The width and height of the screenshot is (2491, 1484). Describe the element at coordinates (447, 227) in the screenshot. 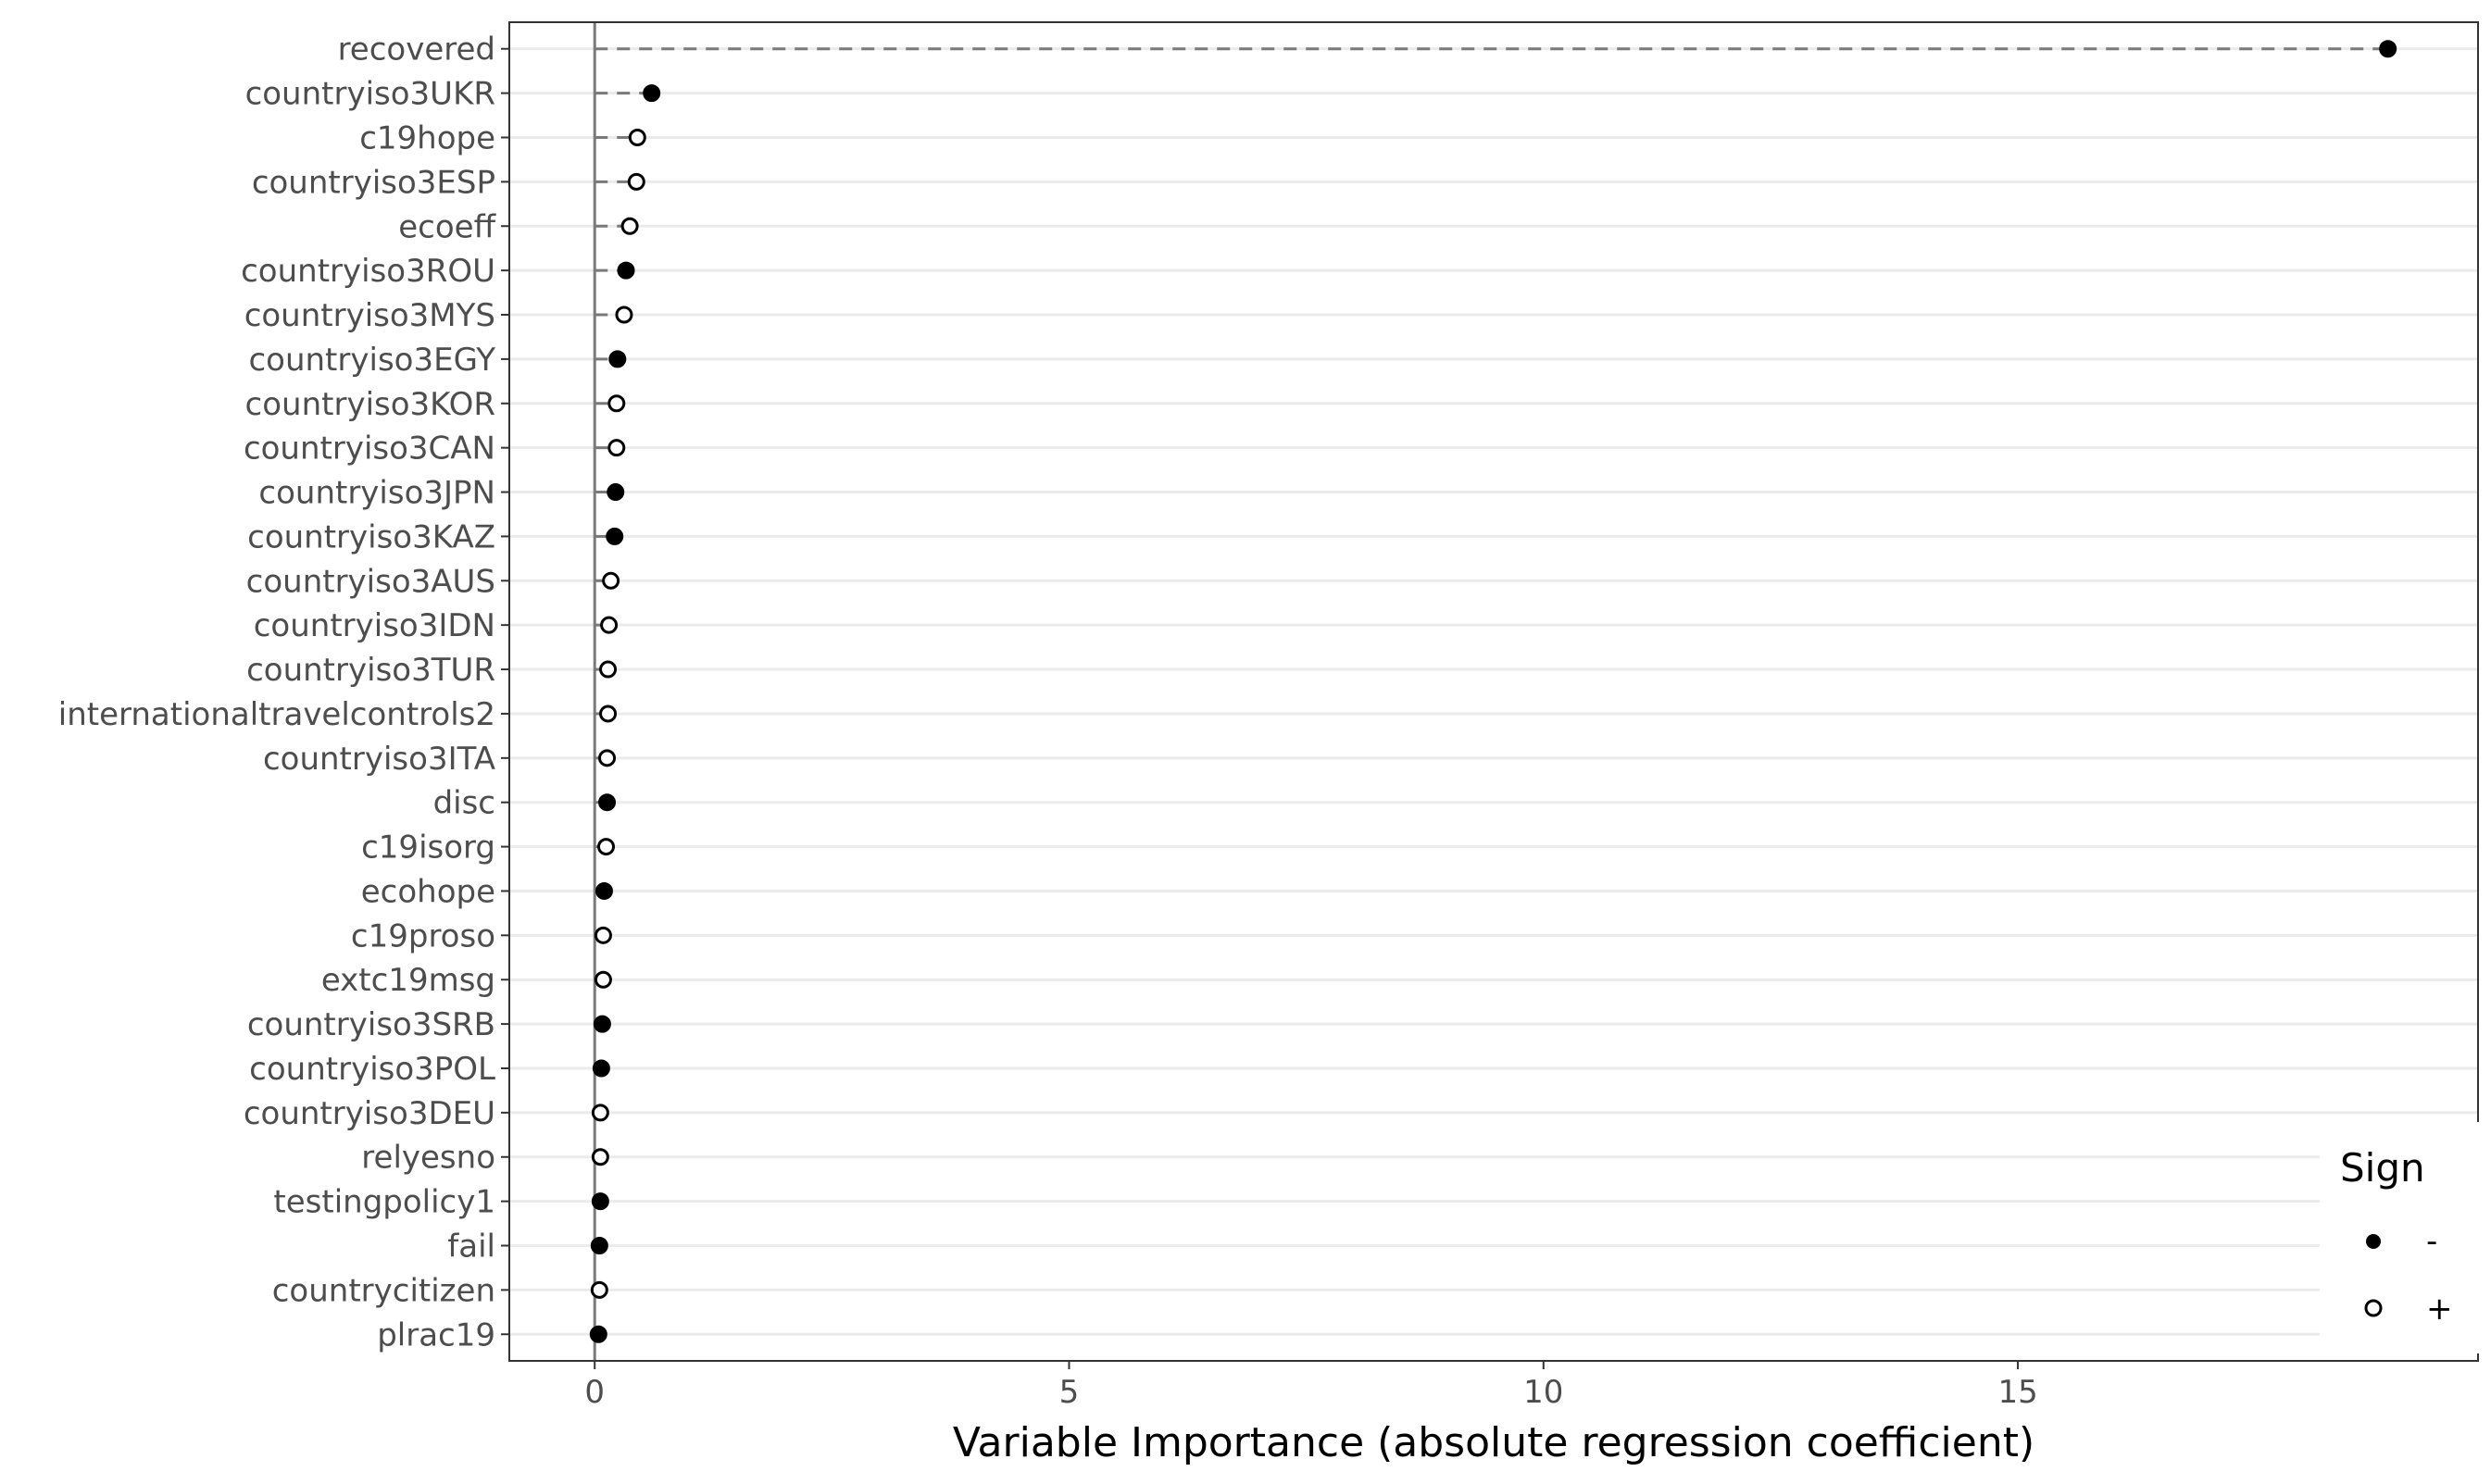

I see `y-tick-label: ecoeff` at that location.